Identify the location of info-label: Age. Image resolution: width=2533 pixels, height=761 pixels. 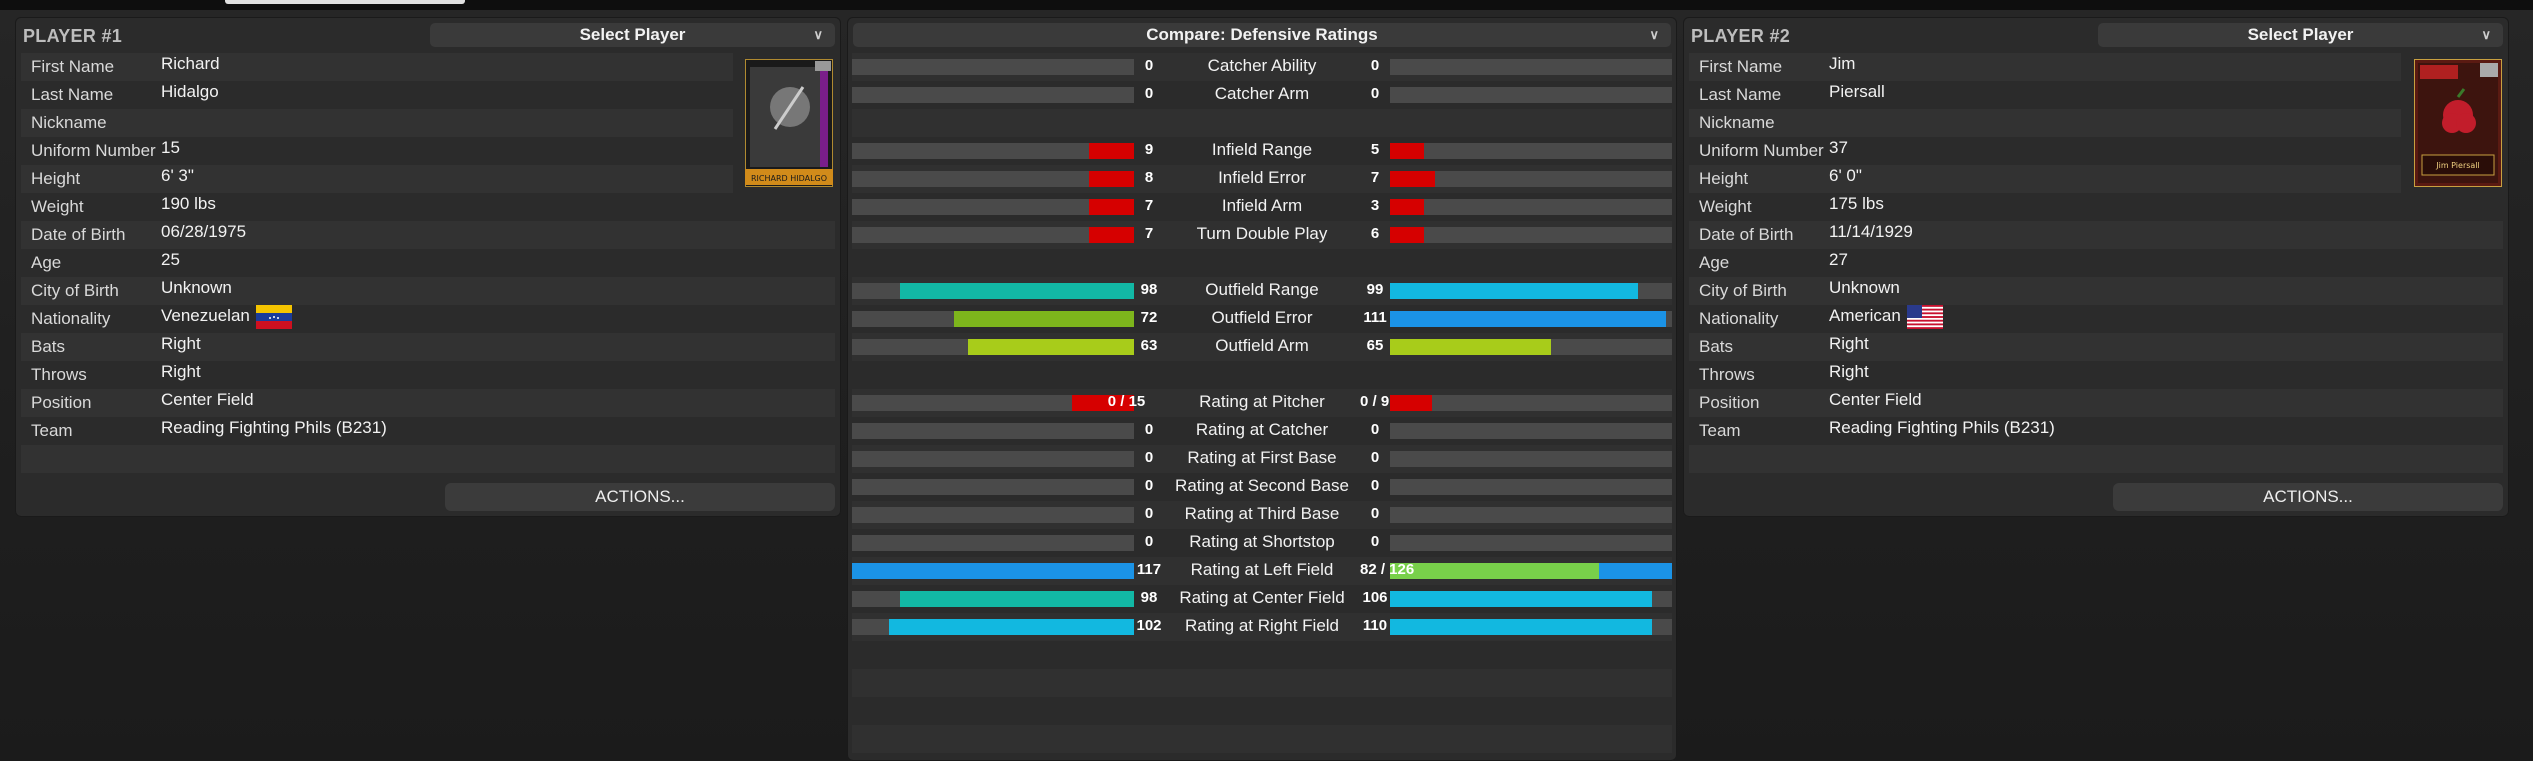
(46, 262).